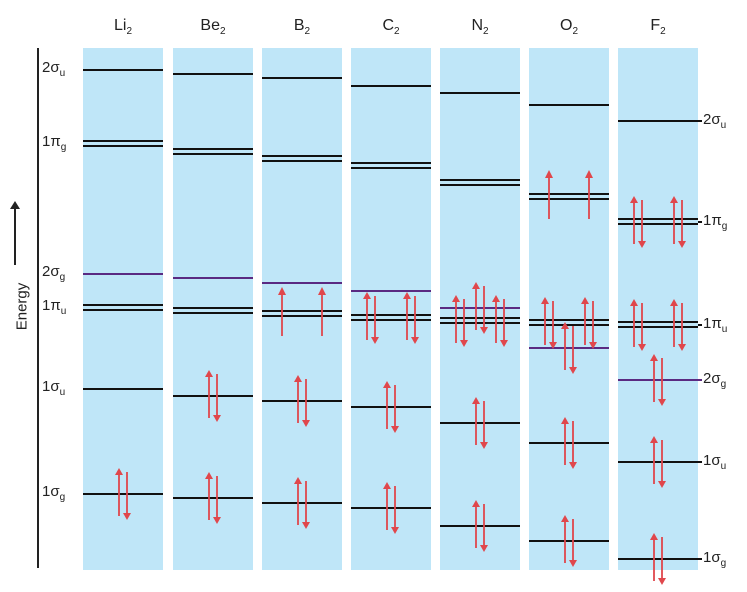 The width and height of the screenshot is (747, 592). Describe the element at coordinates (38, 308) in the screenshot. I see `energy-axis` at that location.